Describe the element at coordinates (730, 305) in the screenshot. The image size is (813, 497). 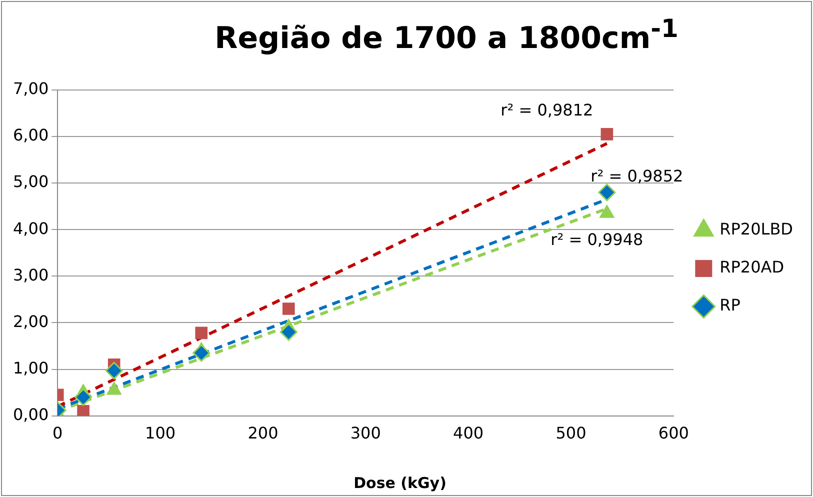
I see `legend-label: RP` at that location.